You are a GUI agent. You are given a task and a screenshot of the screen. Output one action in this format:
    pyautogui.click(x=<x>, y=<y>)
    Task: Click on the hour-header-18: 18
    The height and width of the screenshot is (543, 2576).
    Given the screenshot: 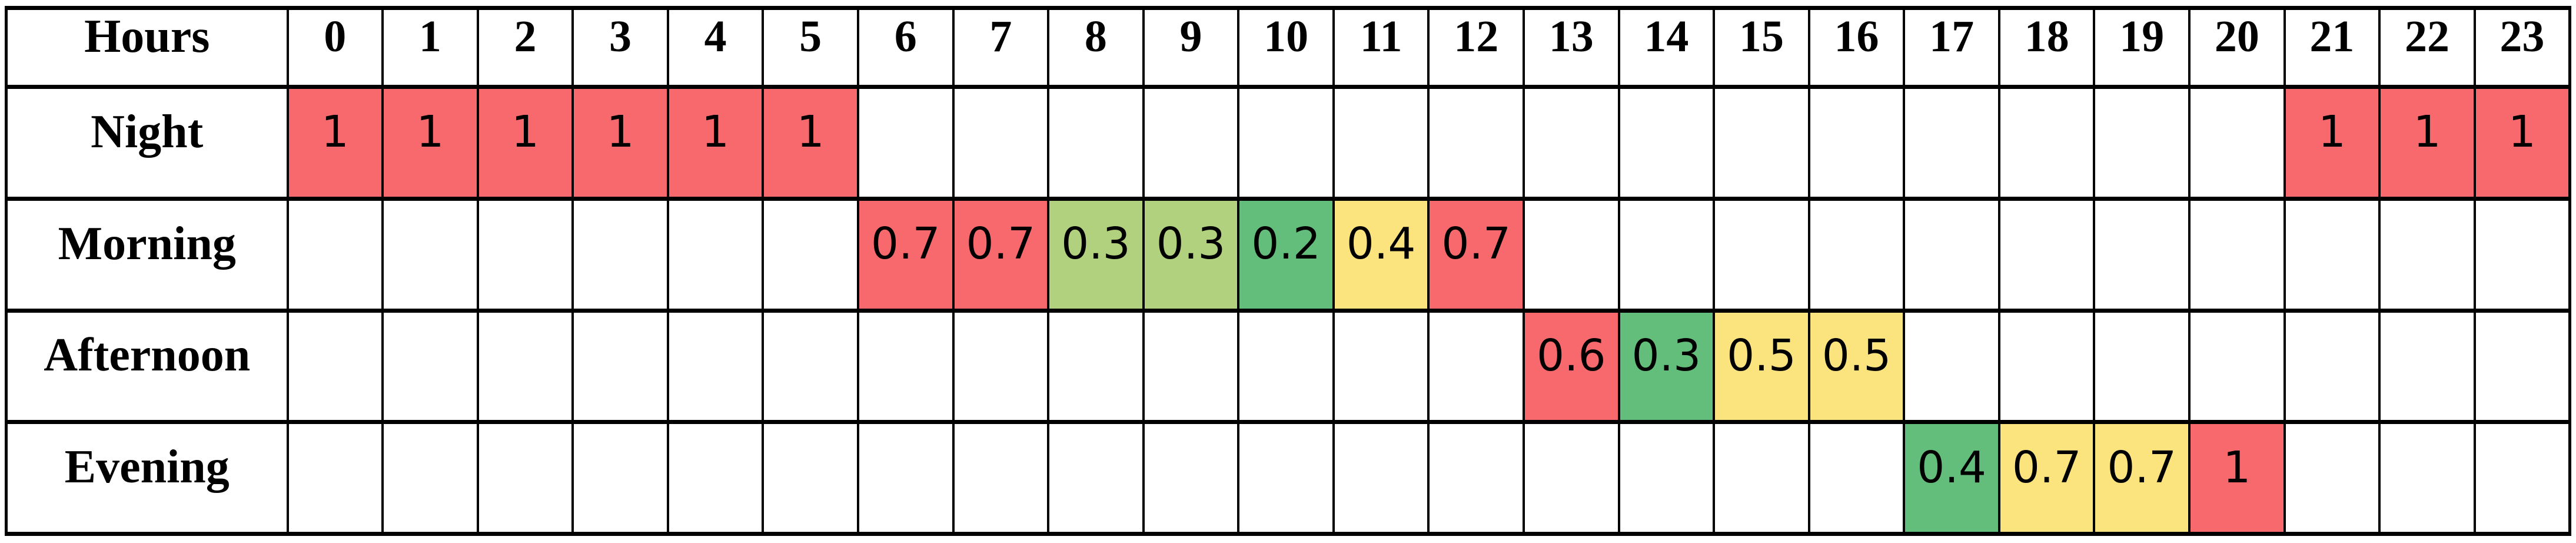 What is the action you would take?
    pyautogui.click(x=2046, y=48)
    